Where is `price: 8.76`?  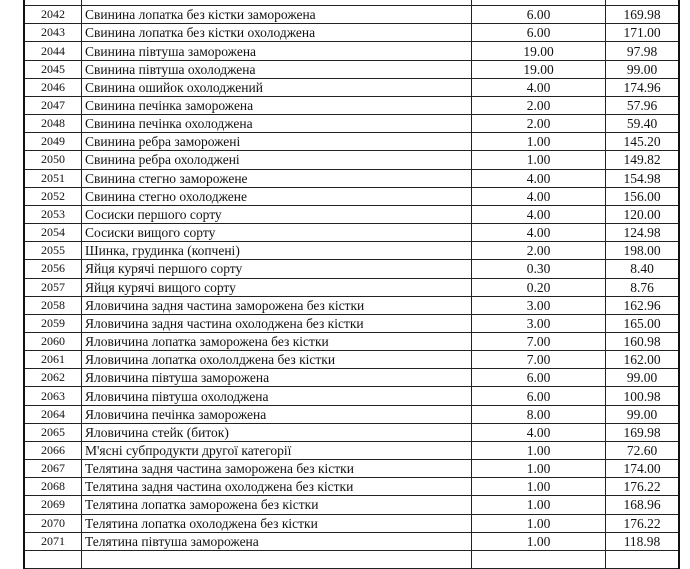 price: 8.76 is located at coordinates (642, 287).